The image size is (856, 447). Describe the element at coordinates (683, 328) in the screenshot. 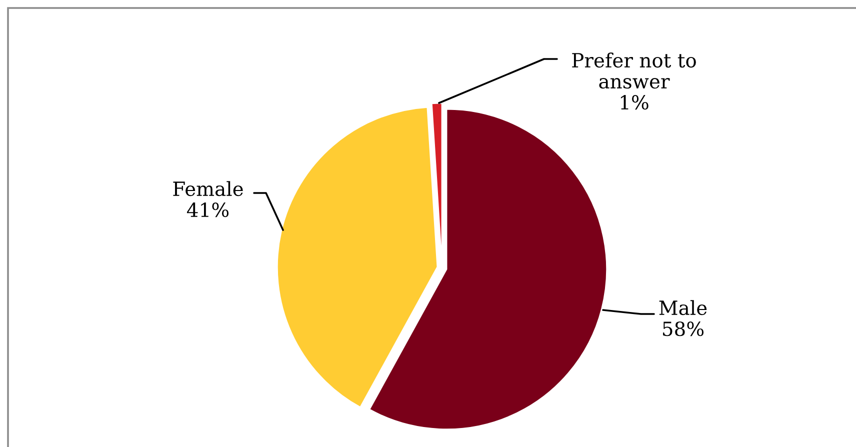

I see `data-label: 58%` at that location.